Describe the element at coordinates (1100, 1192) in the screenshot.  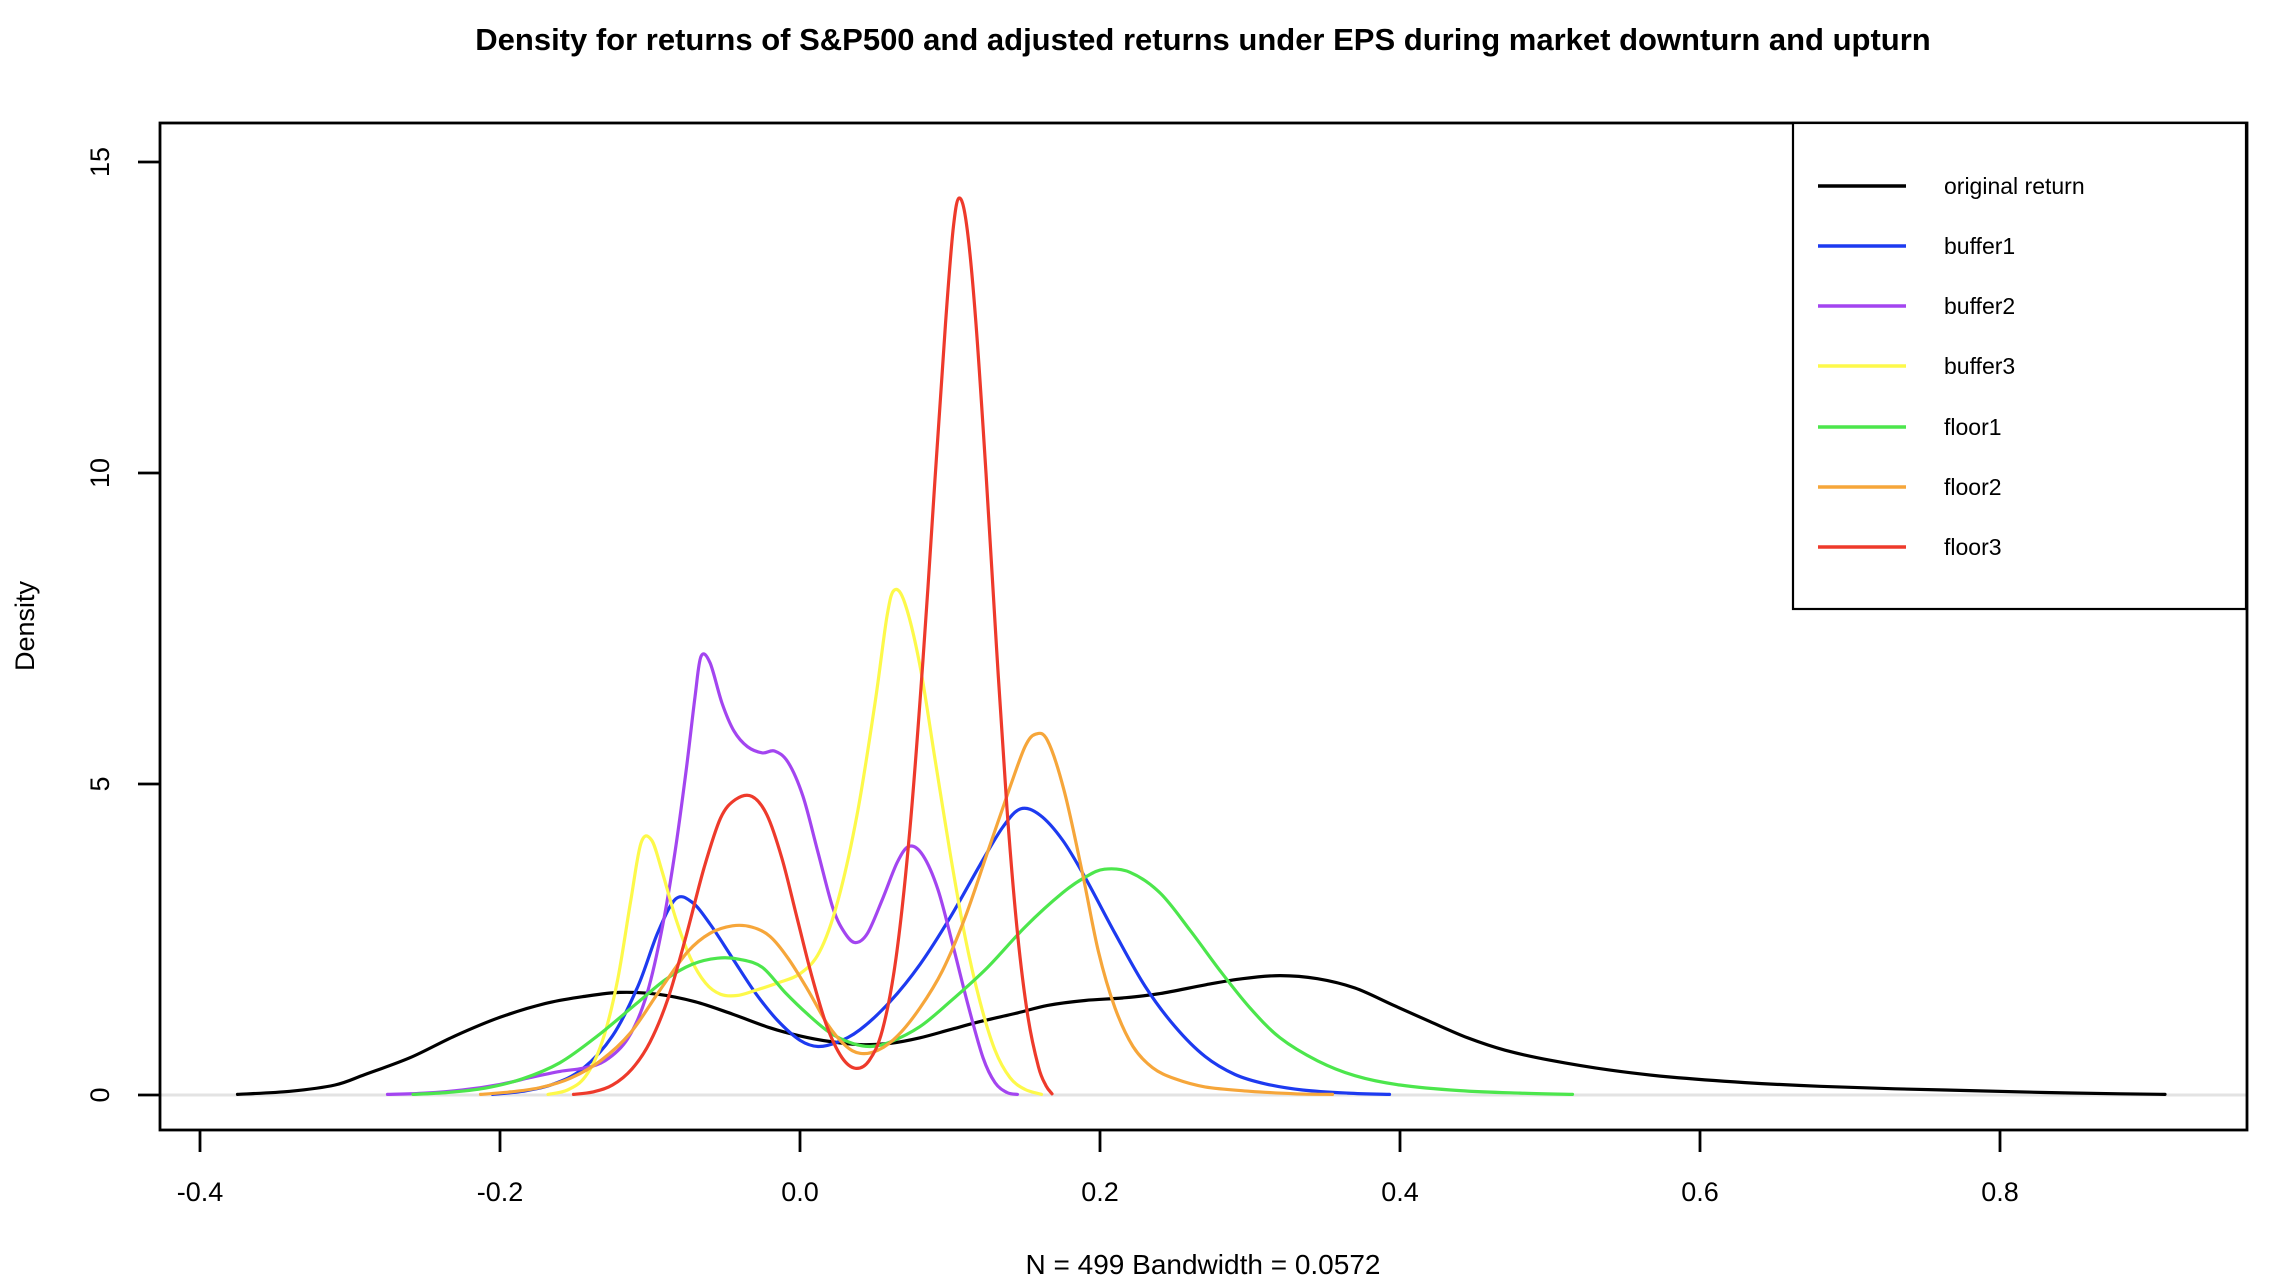
I see `x-tick-label: 0.2` at that location.